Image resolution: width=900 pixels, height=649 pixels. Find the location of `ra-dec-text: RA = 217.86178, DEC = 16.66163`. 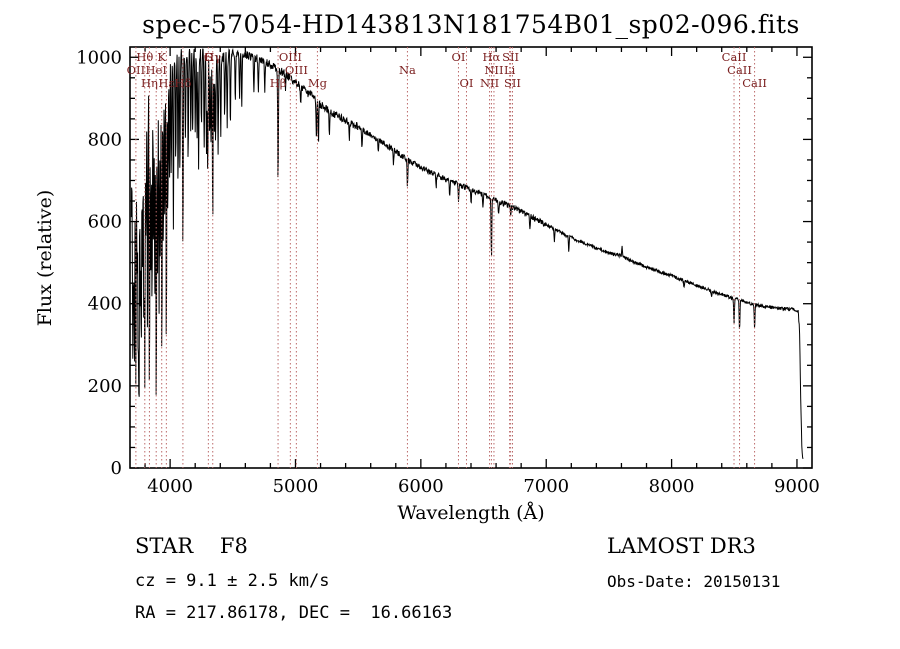

ra-dec-text: RA = 217.86178, DEC = 16.66163 is located at coordinates (294, 613).